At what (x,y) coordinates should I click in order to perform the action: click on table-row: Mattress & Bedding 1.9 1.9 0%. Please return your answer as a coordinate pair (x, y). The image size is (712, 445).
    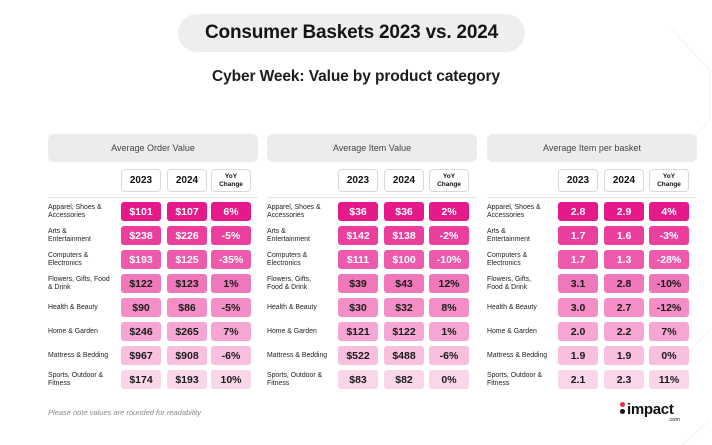
    Looking at the image, I should click on (592, 358).